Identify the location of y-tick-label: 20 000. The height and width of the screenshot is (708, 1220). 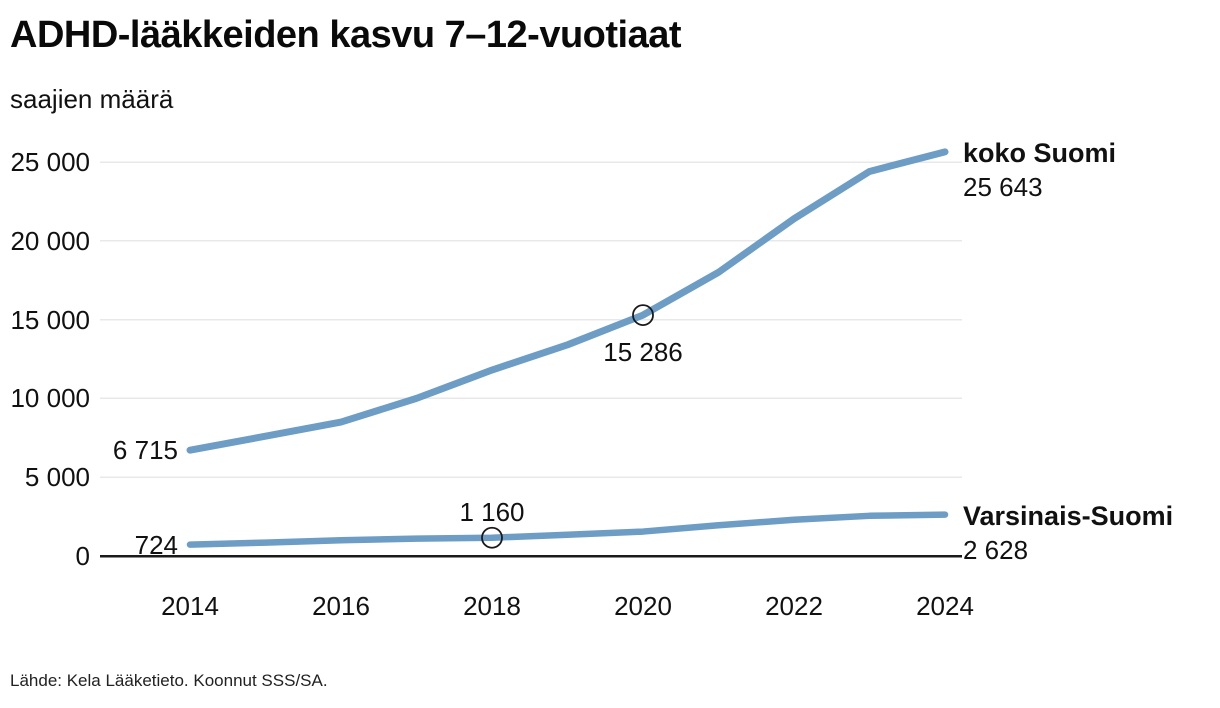
(50, 240).